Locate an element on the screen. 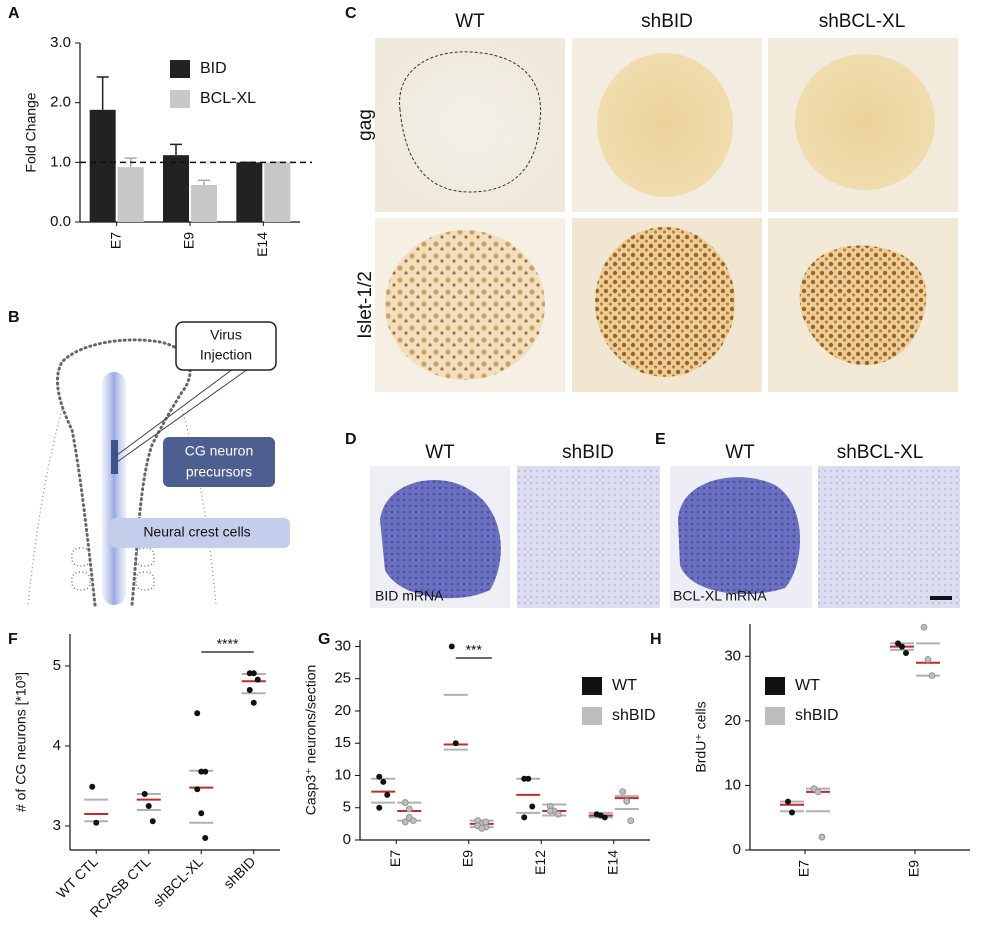 This screenshot has height=943, width=1000. x-tick-label: E12 is located at coordinates (540, 862).